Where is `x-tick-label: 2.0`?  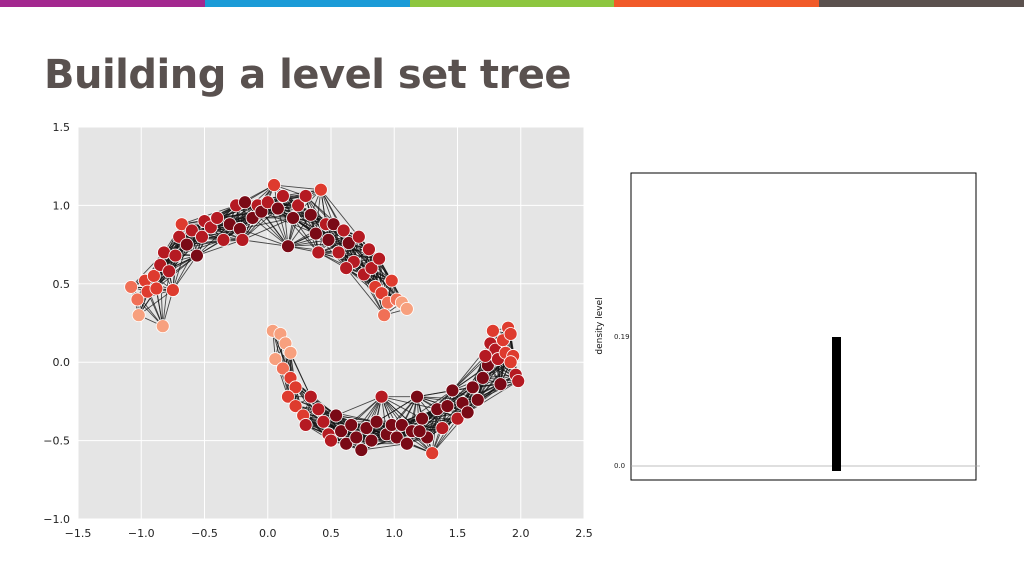
x-tick-label: 2.0 is located at coordinates (521, 533).